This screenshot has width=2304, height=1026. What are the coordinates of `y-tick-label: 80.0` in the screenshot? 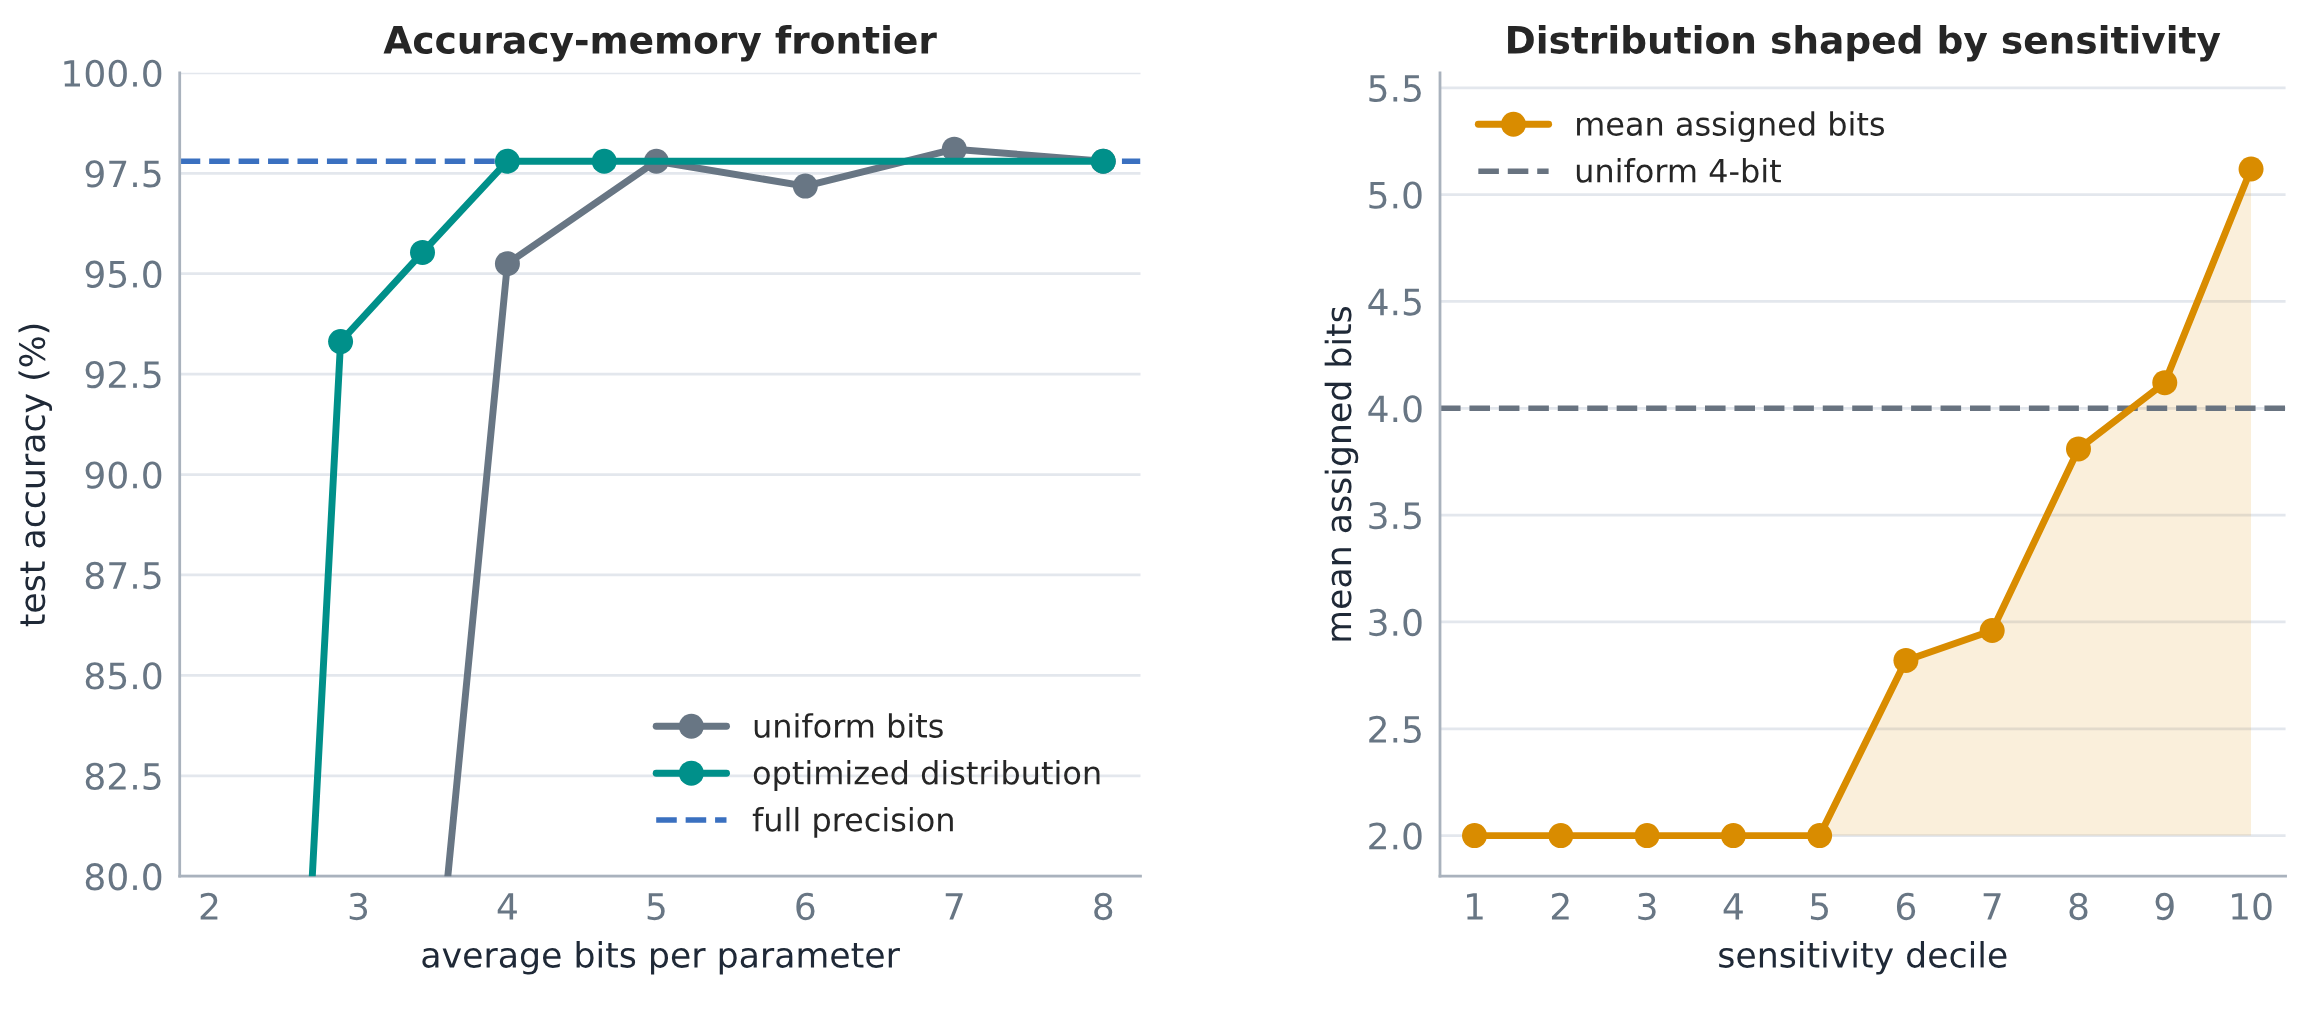 It's located at (123, 877).